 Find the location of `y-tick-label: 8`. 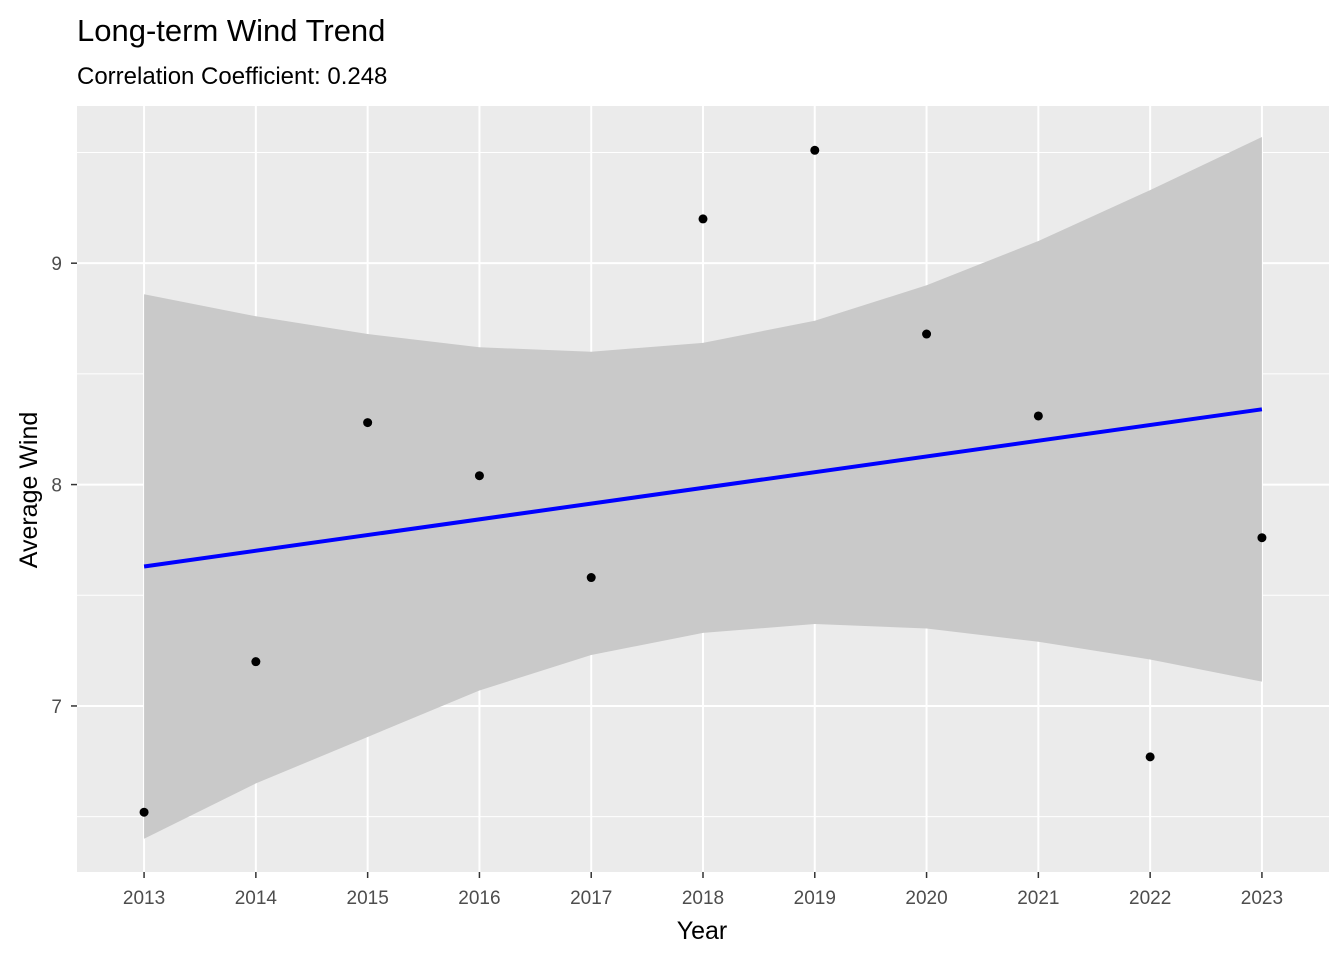

y-tick-label: 8 is located at coordinates (56, 486).